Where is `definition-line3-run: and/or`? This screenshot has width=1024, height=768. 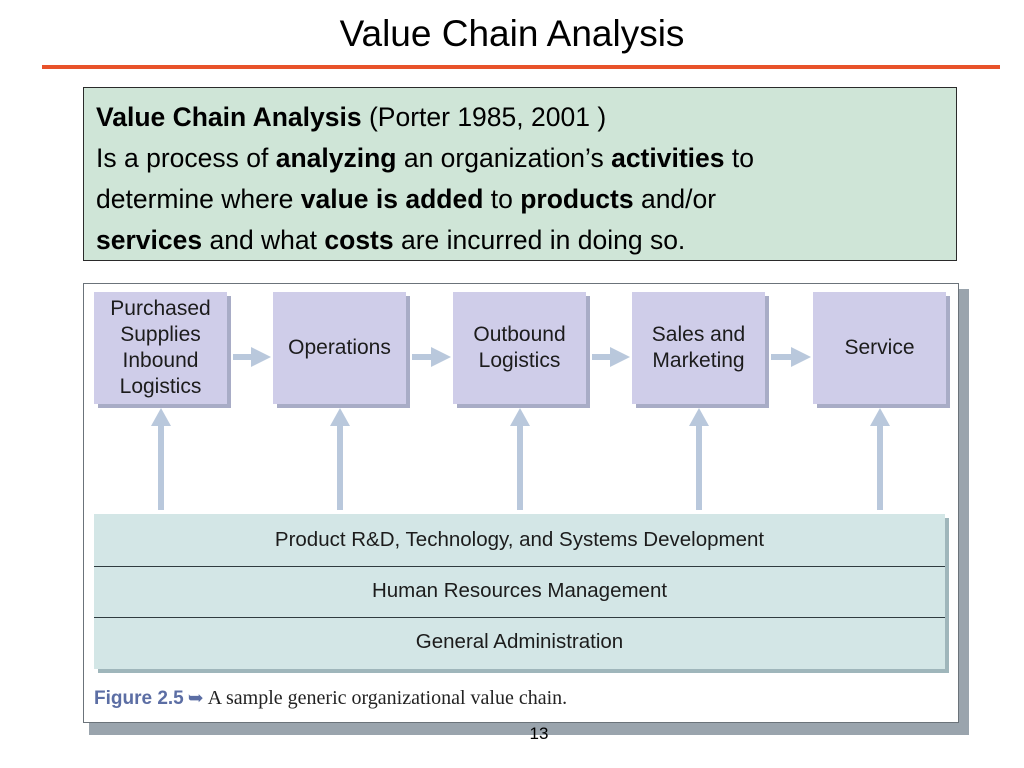
definition-line3-run: and/or is located at coordinates (675, 199).